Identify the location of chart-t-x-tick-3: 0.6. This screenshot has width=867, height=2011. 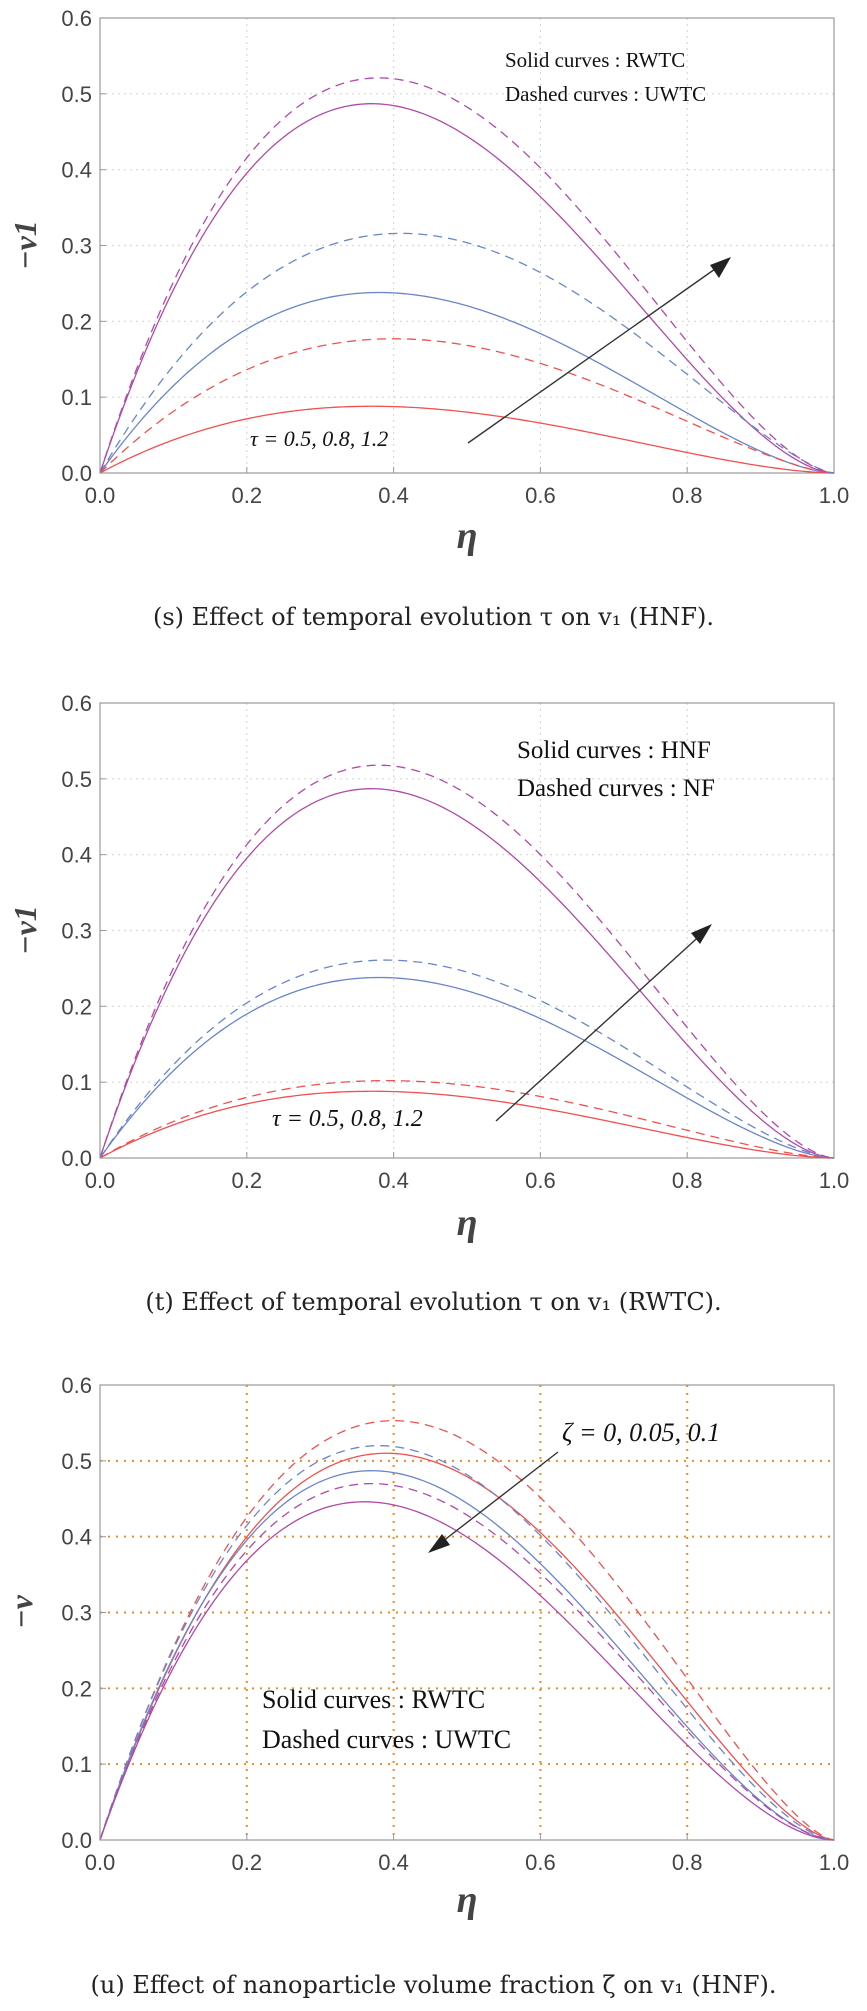
(540, 1180).